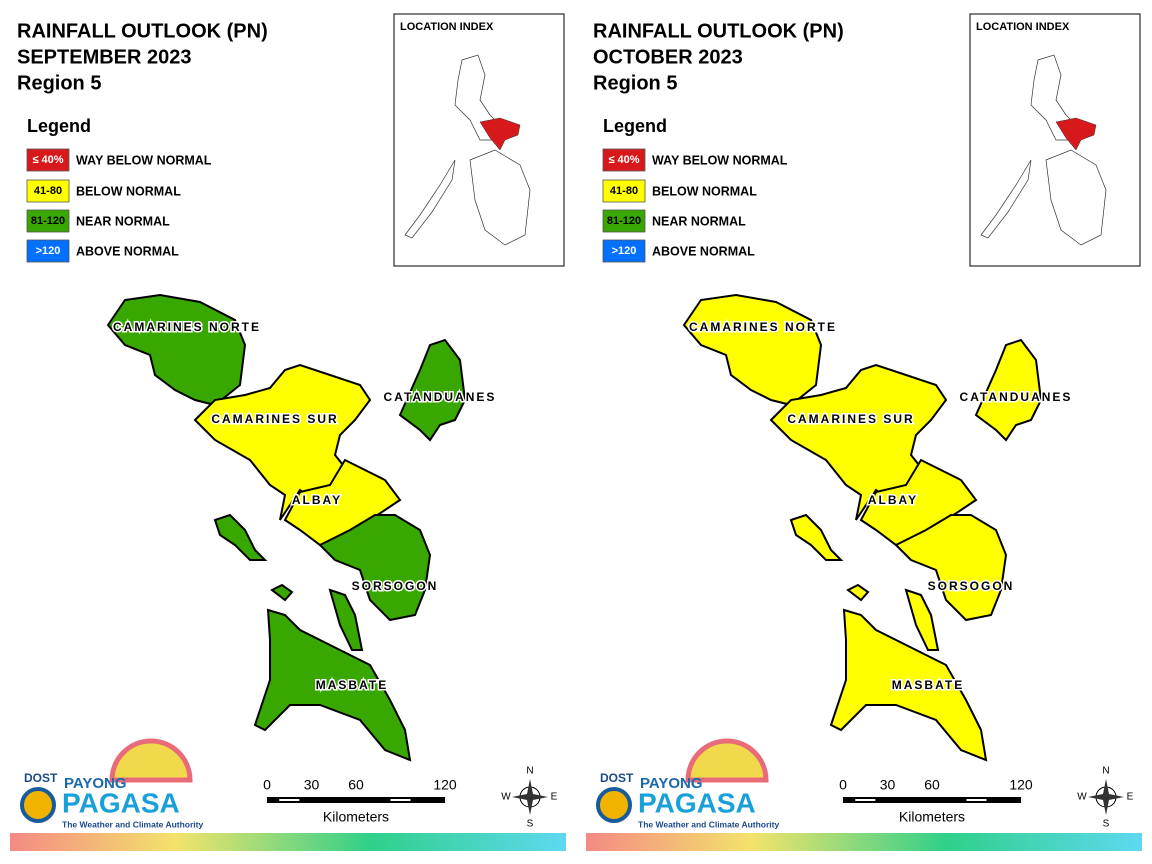 Image resolution: width=1152 pixels, height=864 pixels. What do you see at coordinates (614, 805) in the screenshot?
I see `logo-sun` at bounding box center [614, 805].